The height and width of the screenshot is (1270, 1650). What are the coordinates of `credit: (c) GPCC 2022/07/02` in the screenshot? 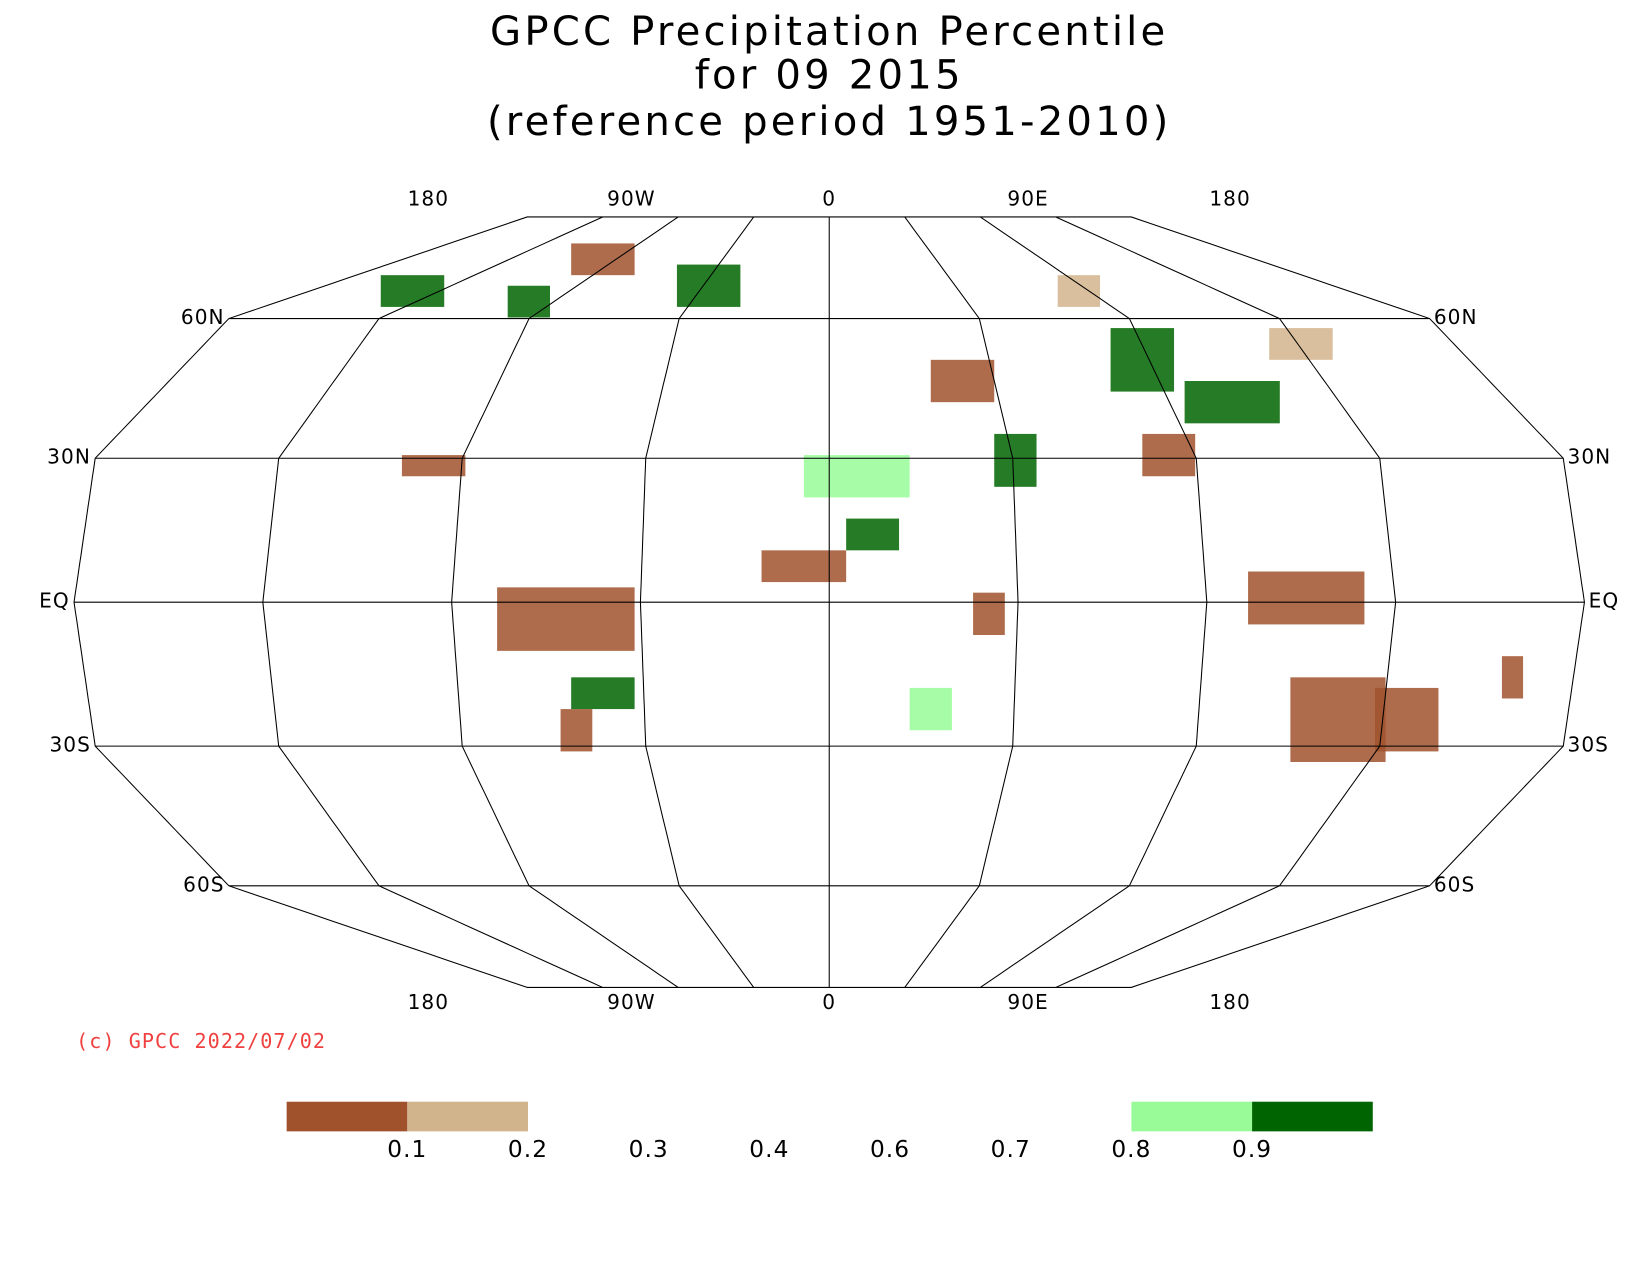 It's located at (201, 1041).